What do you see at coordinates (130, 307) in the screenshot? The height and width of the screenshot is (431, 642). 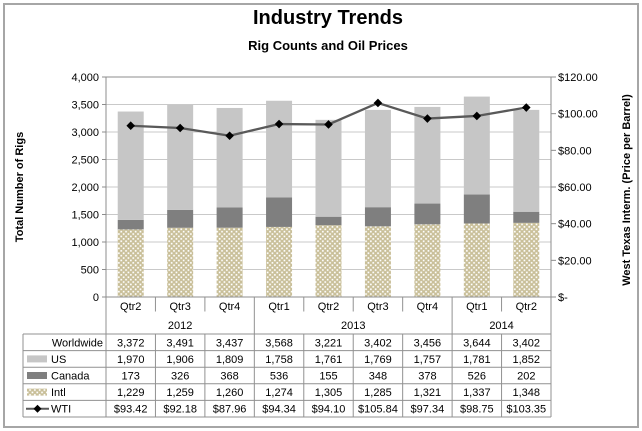 I see `axis-category-label: Qtr2` at bounding box center [130, 307].